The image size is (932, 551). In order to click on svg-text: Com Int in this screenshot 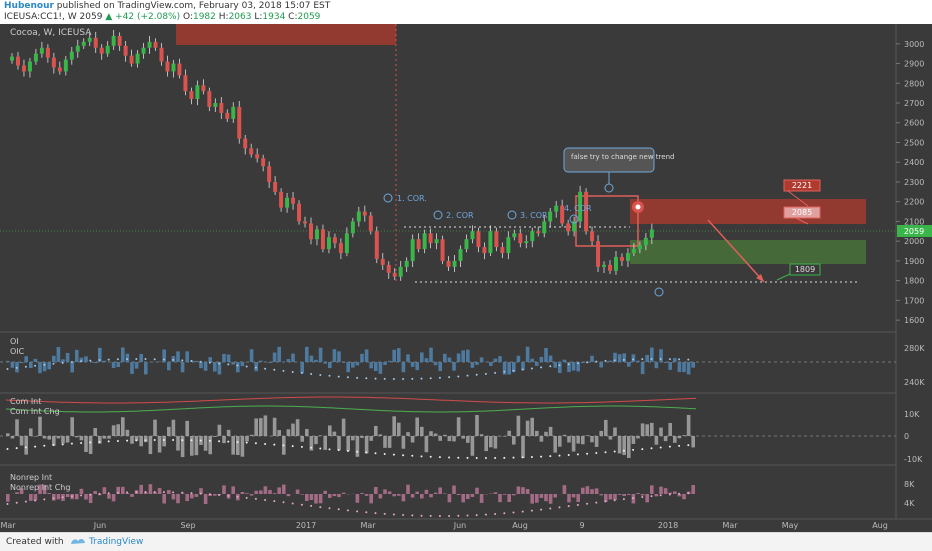, I will do `click(25, 401)`.